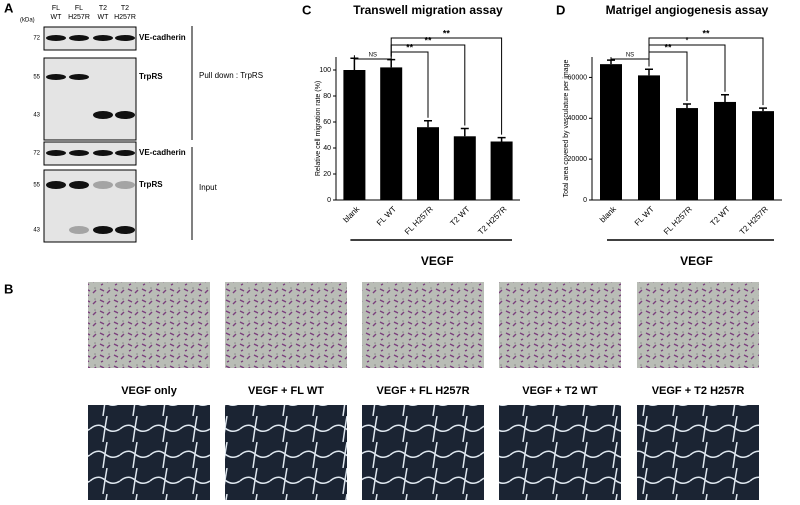  What do you see at coordinates (318, 128) in the screenshot?
I see `y-axis-label: Relative cell migration rate (%)` at bounding box center [318, 128].